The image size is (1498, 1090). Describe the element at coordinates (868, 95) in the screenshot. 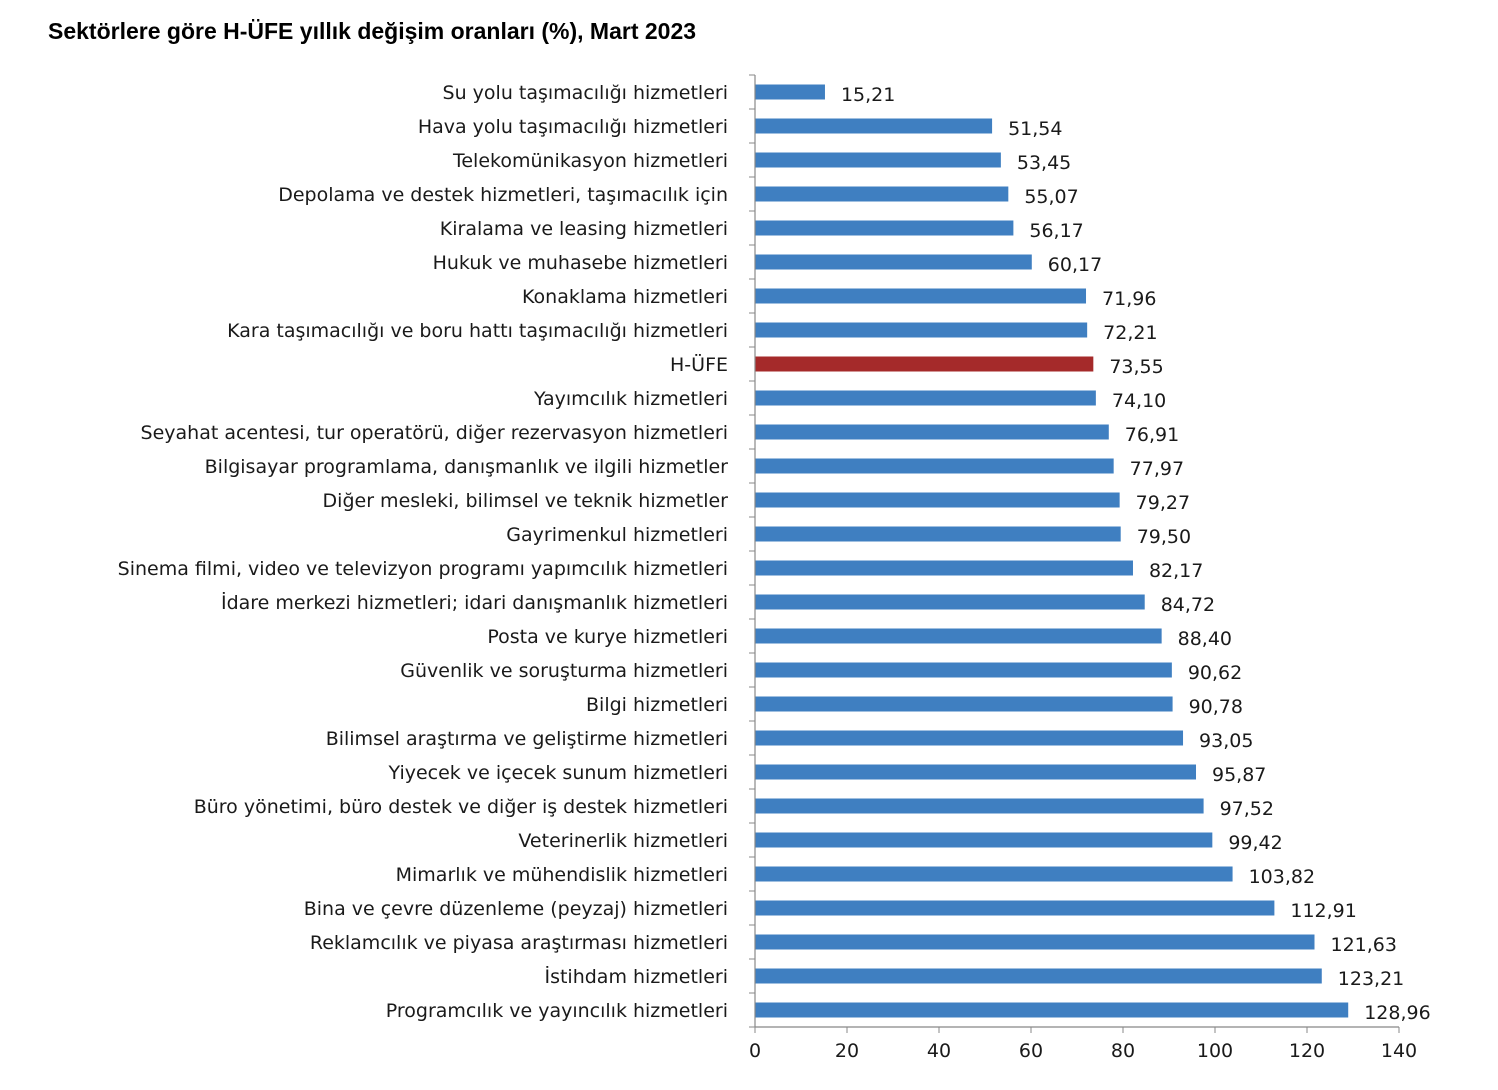

I see `value-label: 15,21` at that location.